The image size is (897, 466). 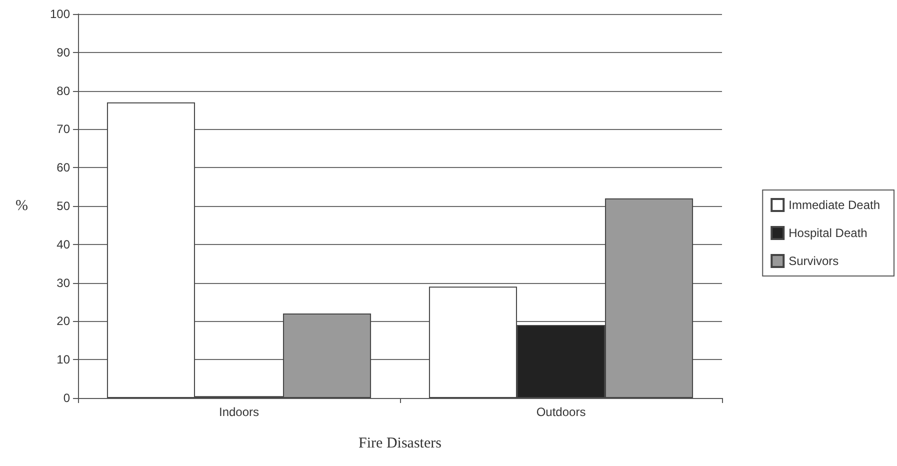 I want to click on y-tick-label: 10, so click(x=63, y=359).